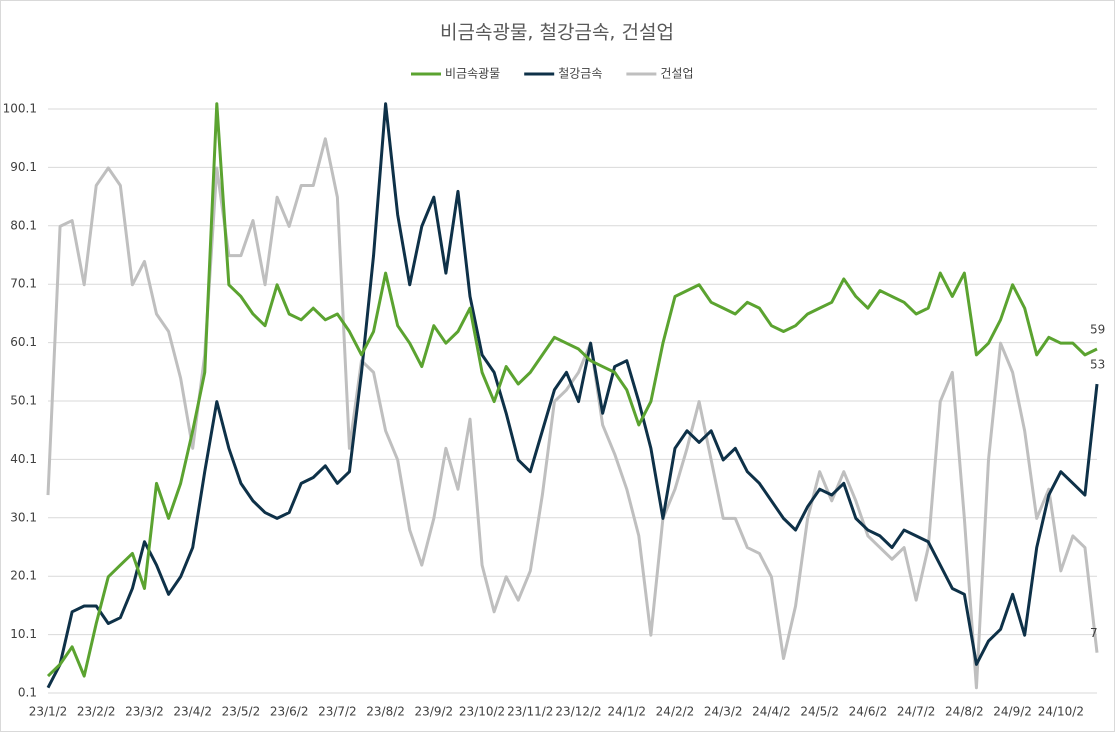  What do you see at coordinates (472, 74) in the screenshot?
I see `legend-label: 비금속광물` at bounding box center [472, 74].